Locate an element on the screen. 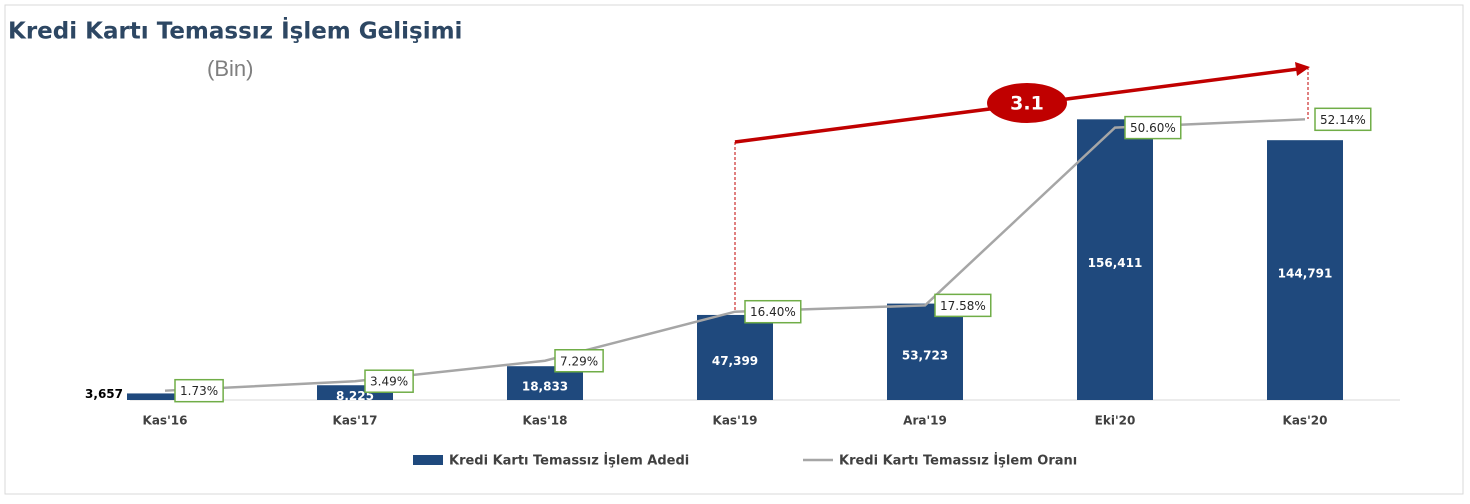 This screenshot has width=1470, height=504. bar-value-label: 18,833 is located at coordinates (545, 387).